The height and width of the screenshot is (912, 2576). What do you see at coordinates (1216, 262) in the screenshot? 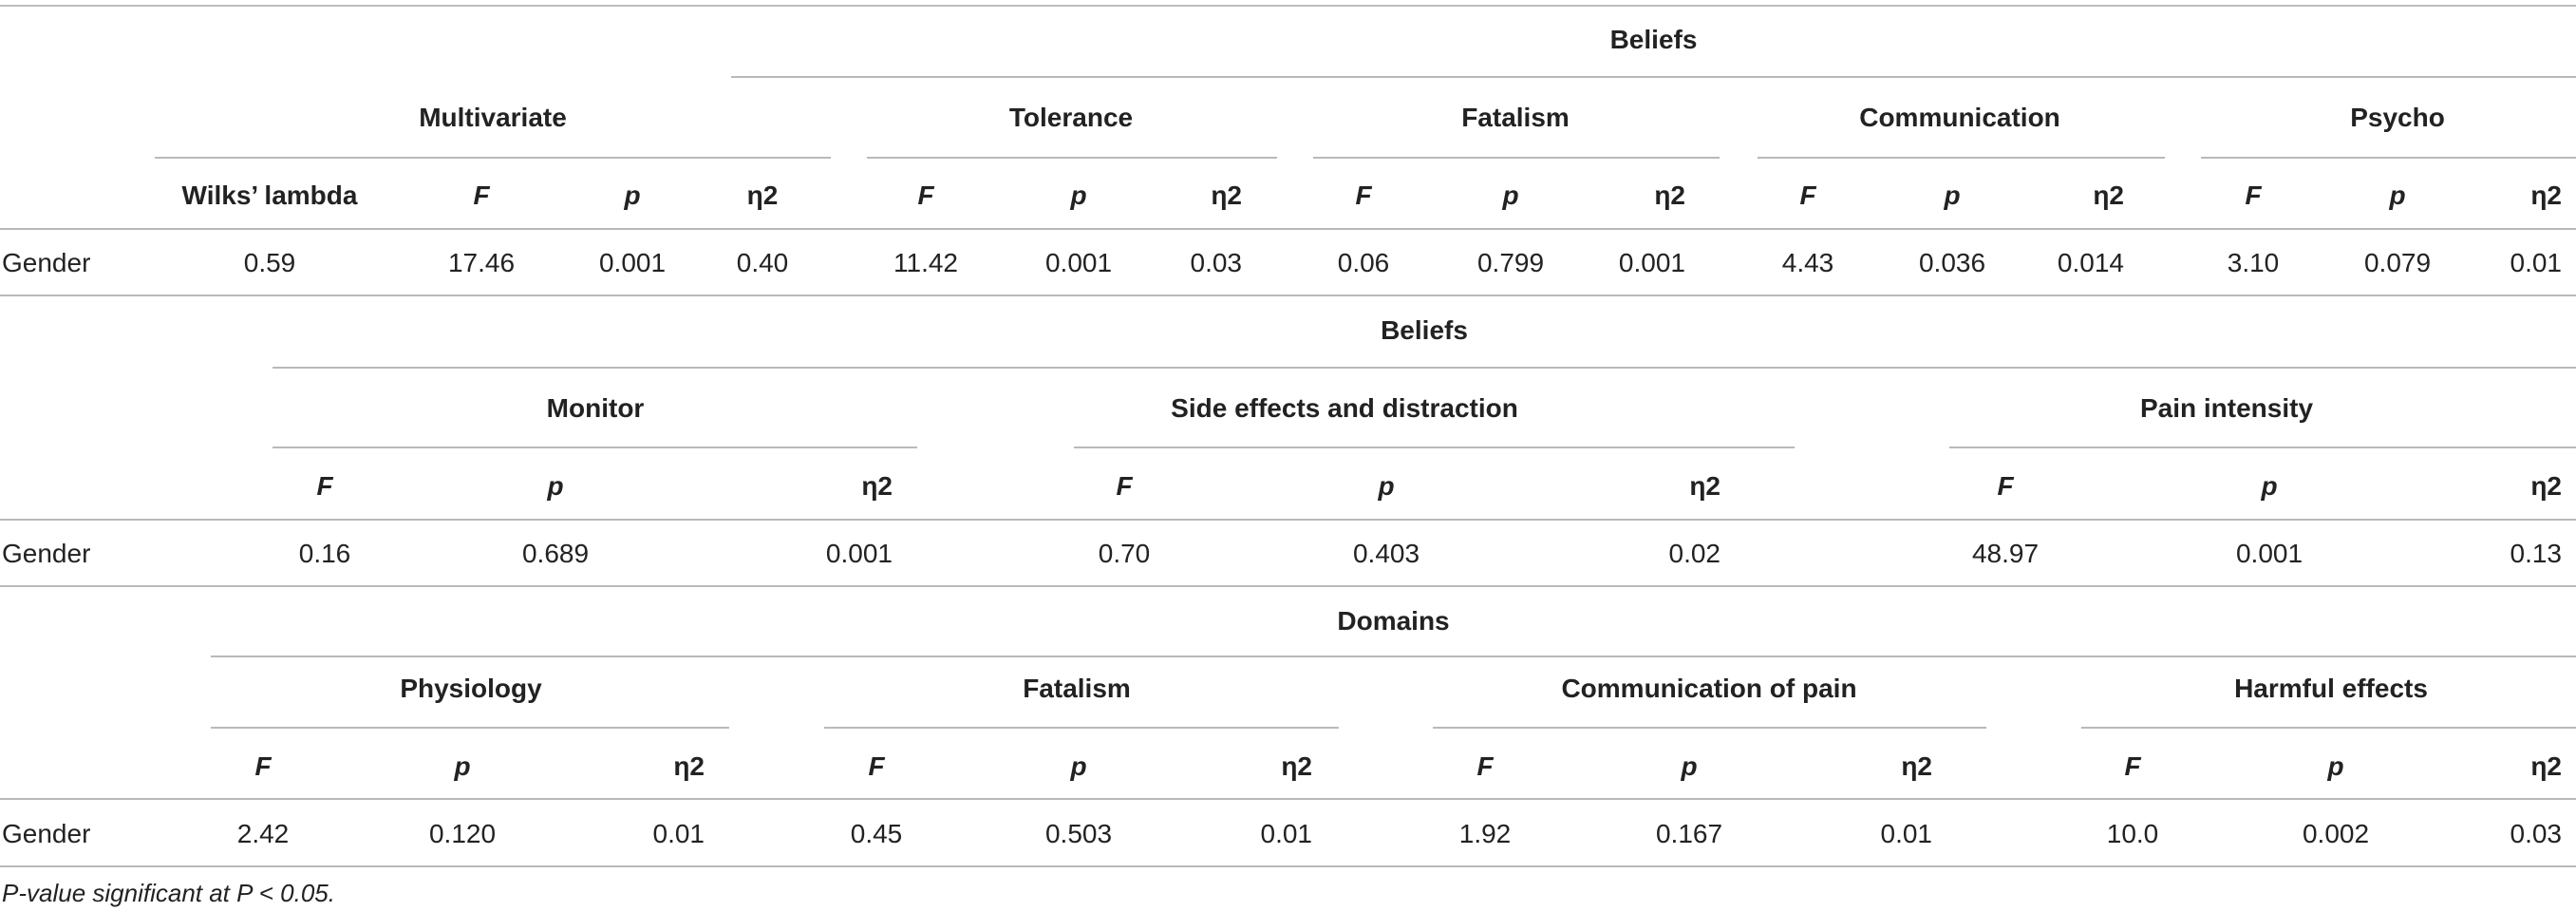
I see `table-cell-1-7: 0.03` at bounding box center [1216, 262].